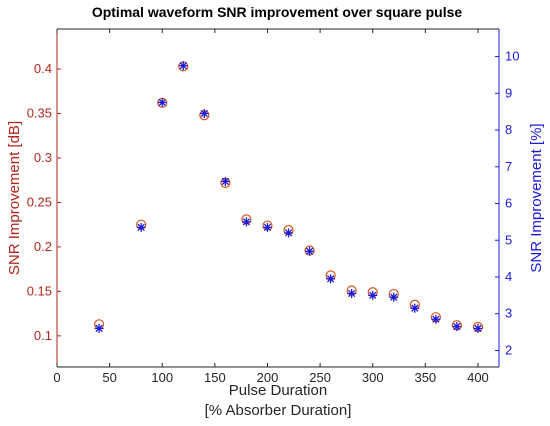 The height and width of the screenshot is (426, 550). I want to click on x-axis-title-line2: [% Absorber Duration], so click(278, 410).